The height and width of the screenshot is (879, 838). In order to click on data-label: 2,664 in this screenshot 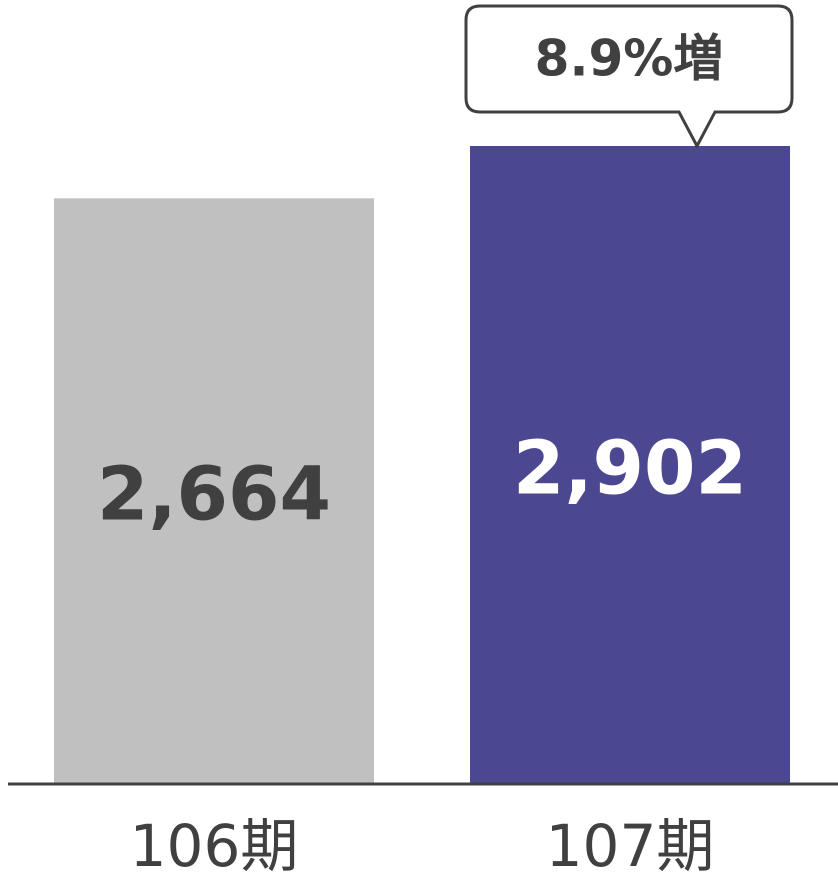, I will do `click(214, 495)`.